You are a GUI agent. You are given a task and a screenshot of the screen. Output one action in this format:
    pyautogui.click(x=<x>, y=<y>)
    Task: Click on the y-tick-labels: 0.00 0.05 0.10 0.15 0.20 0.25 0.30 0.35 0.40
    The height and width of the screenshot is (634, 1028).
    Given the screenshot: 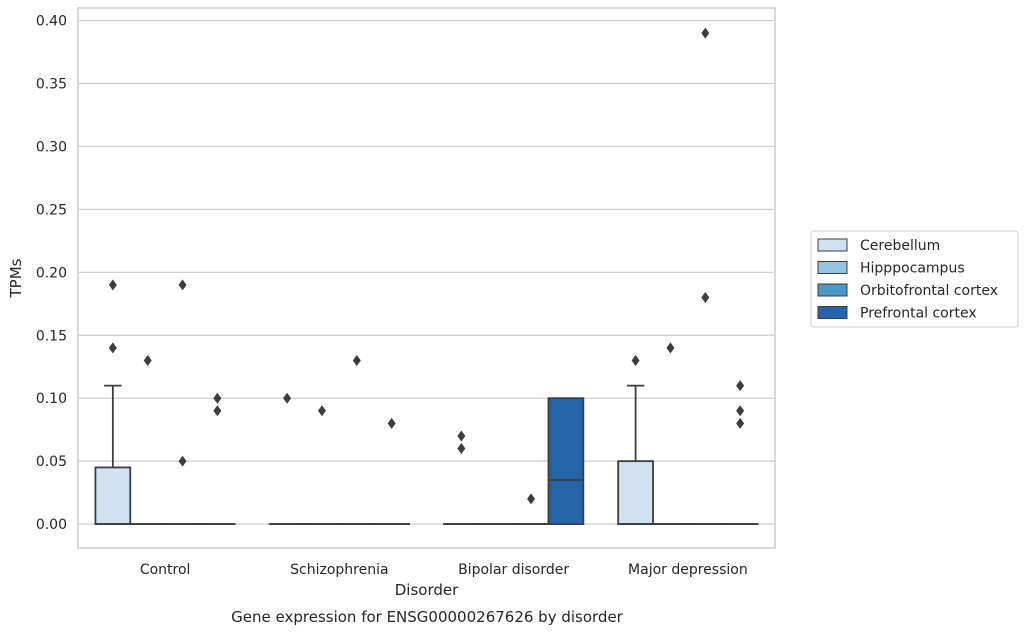 What is the action you would take?
    pyautogui.click(x=51, y=273)
    